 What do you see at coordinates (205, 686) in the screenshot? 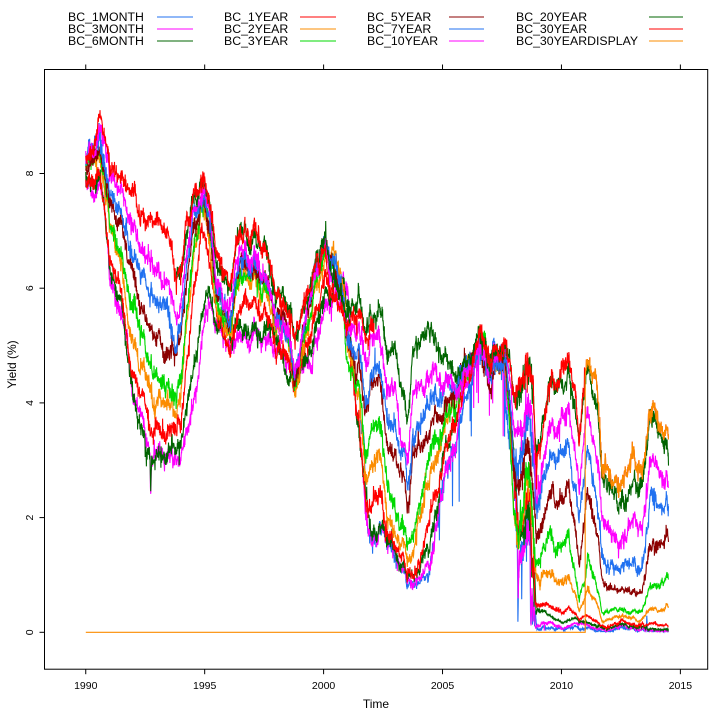
I see `svg-text: 1995` at bounding box center [205, 686].